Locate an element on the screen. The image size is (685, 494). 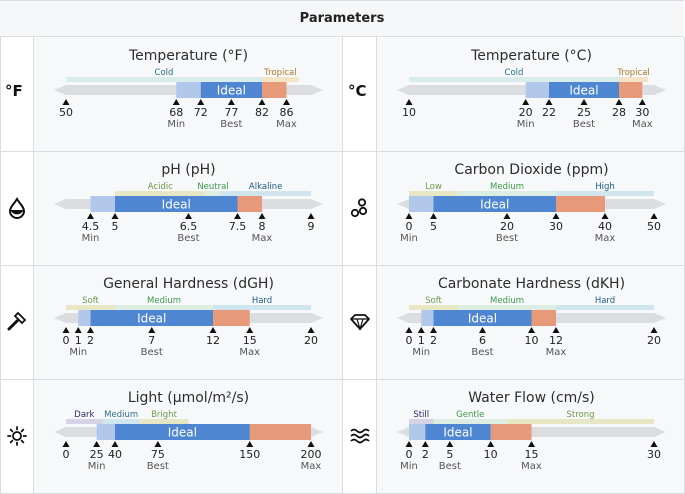
parameter-title: Light (µmol/m²/s) is located at coordinates (188, 398).